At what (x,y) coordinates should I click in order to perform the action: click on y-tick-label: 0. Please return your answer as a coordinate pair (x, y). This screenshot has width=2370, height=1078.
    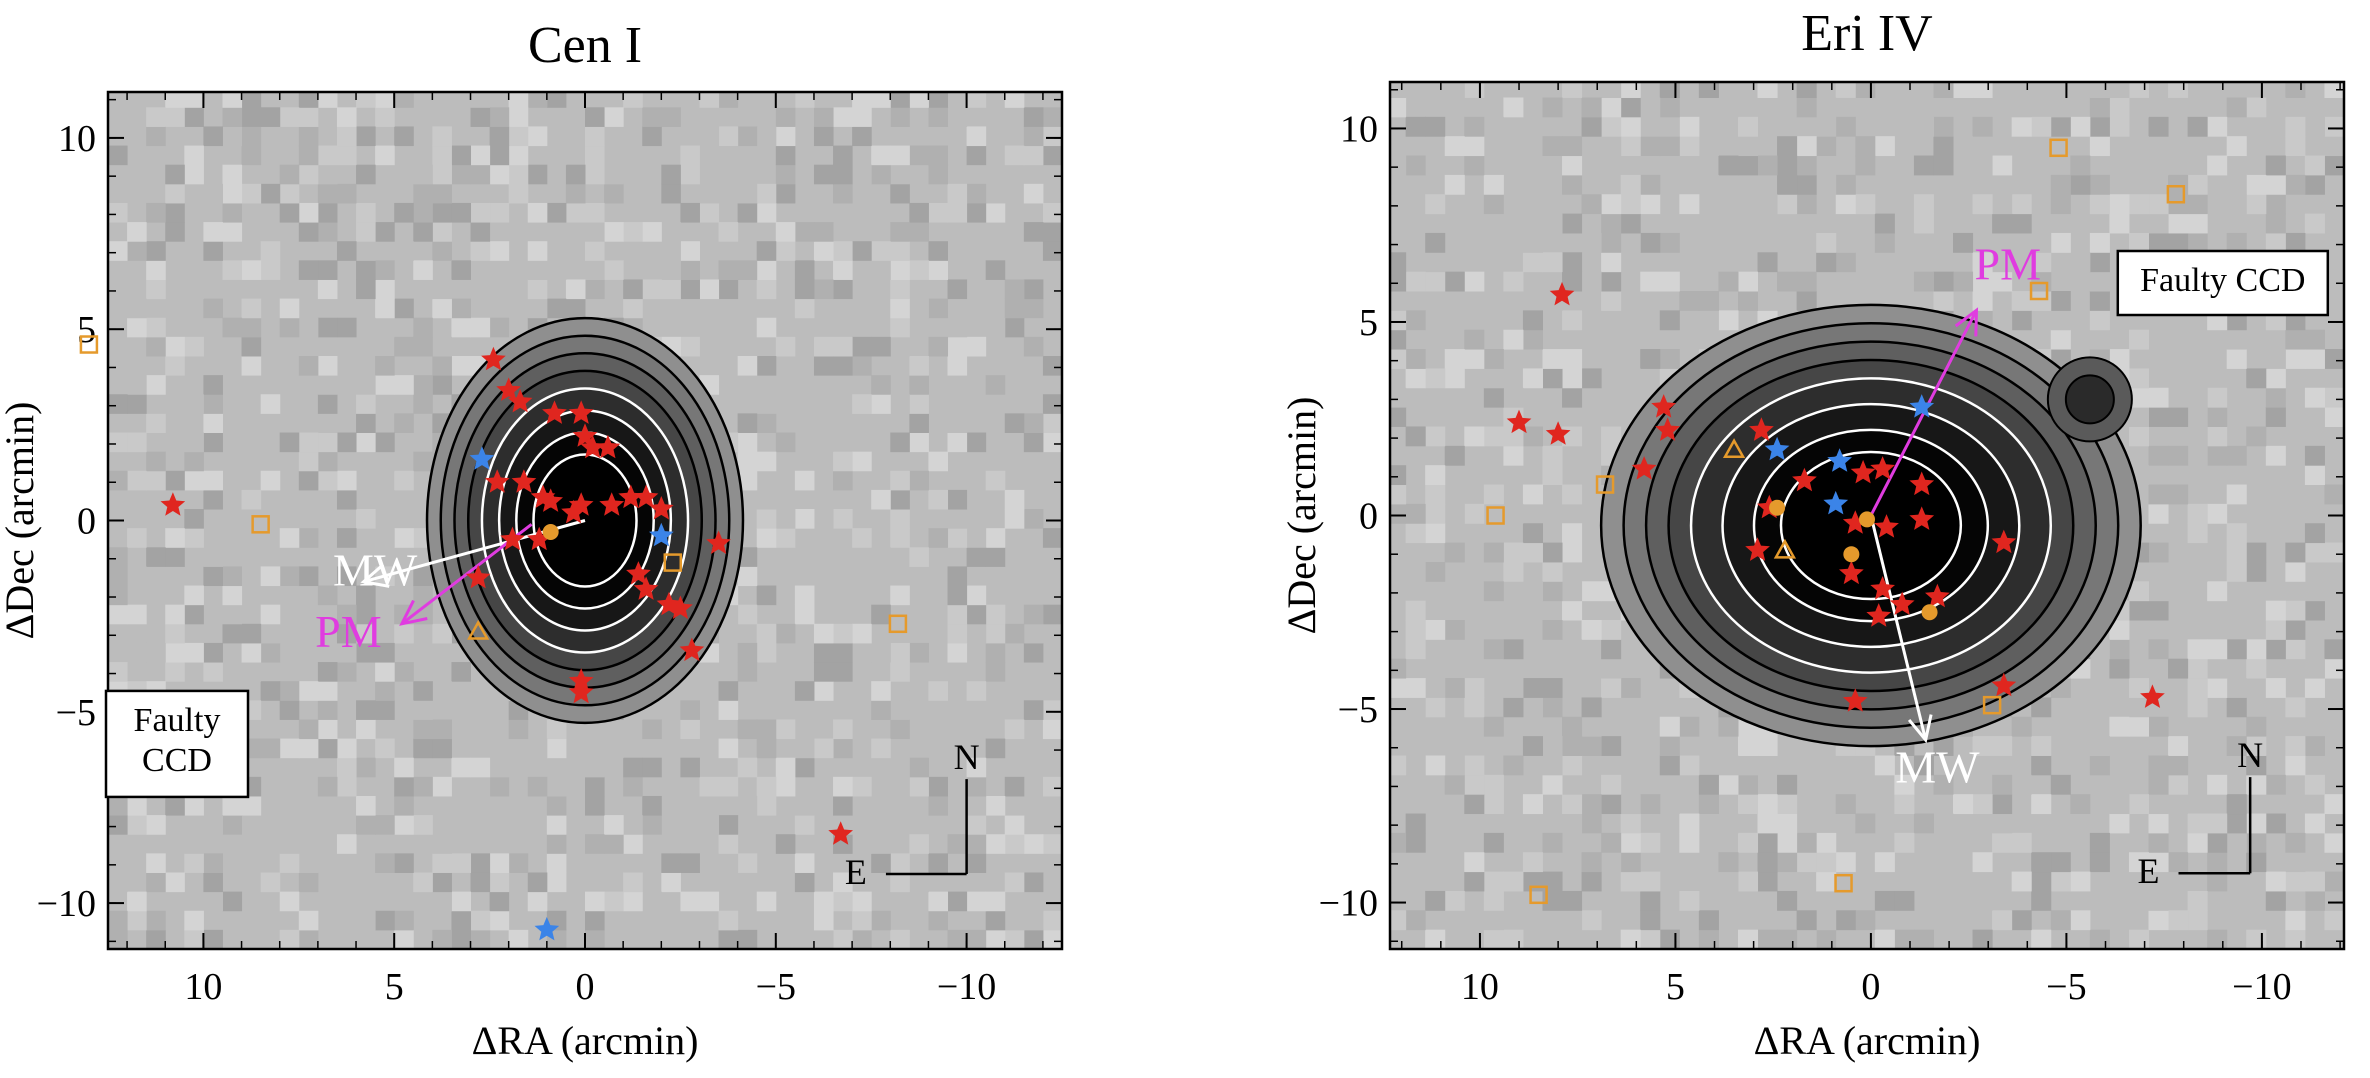
    Looking at the image, I should click on (86, 522).